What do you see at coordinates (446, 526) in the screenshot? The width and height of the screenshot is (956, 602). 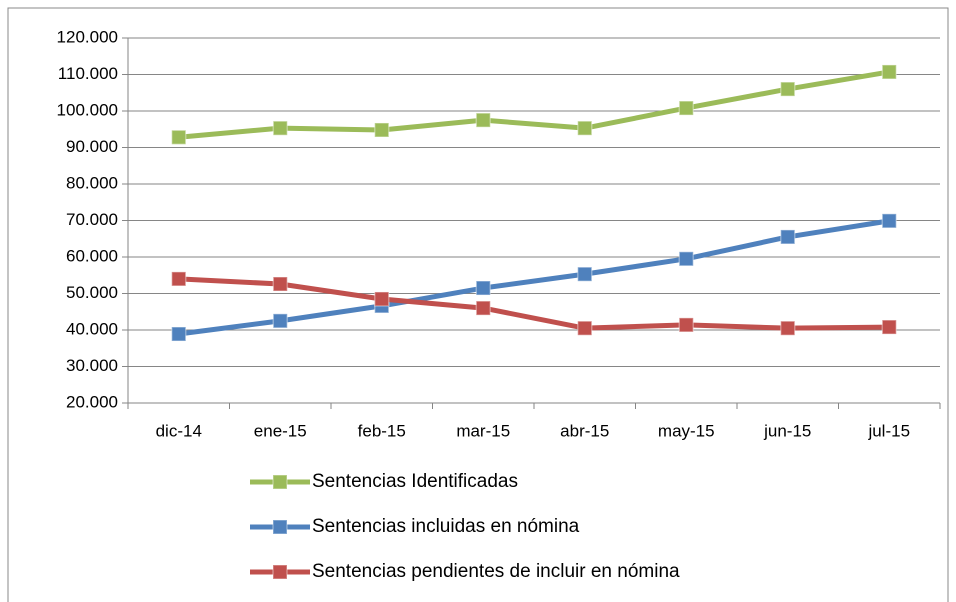 I see `legend-label: Sentencias incluidas en nómina` at bounding box center [446, 526].